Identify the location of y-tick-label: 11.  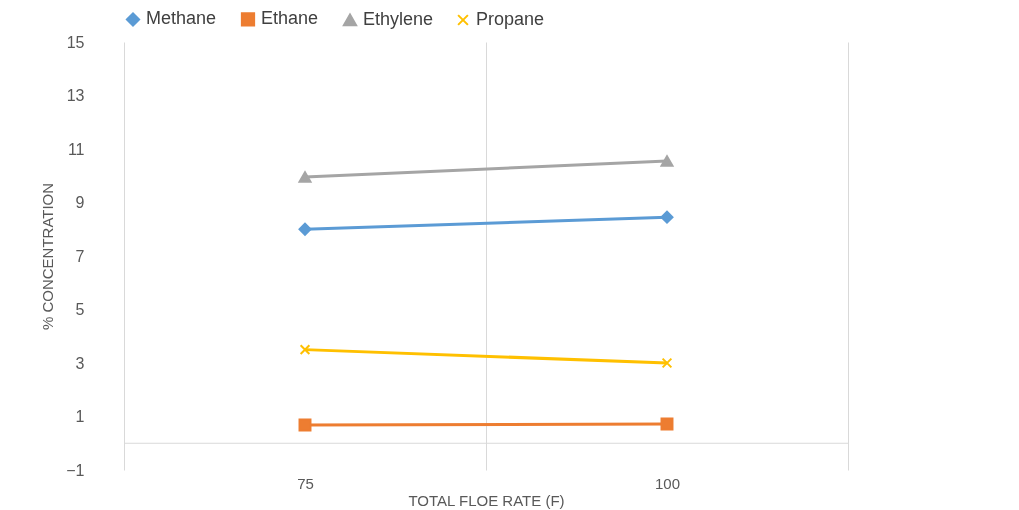
(76, 149).